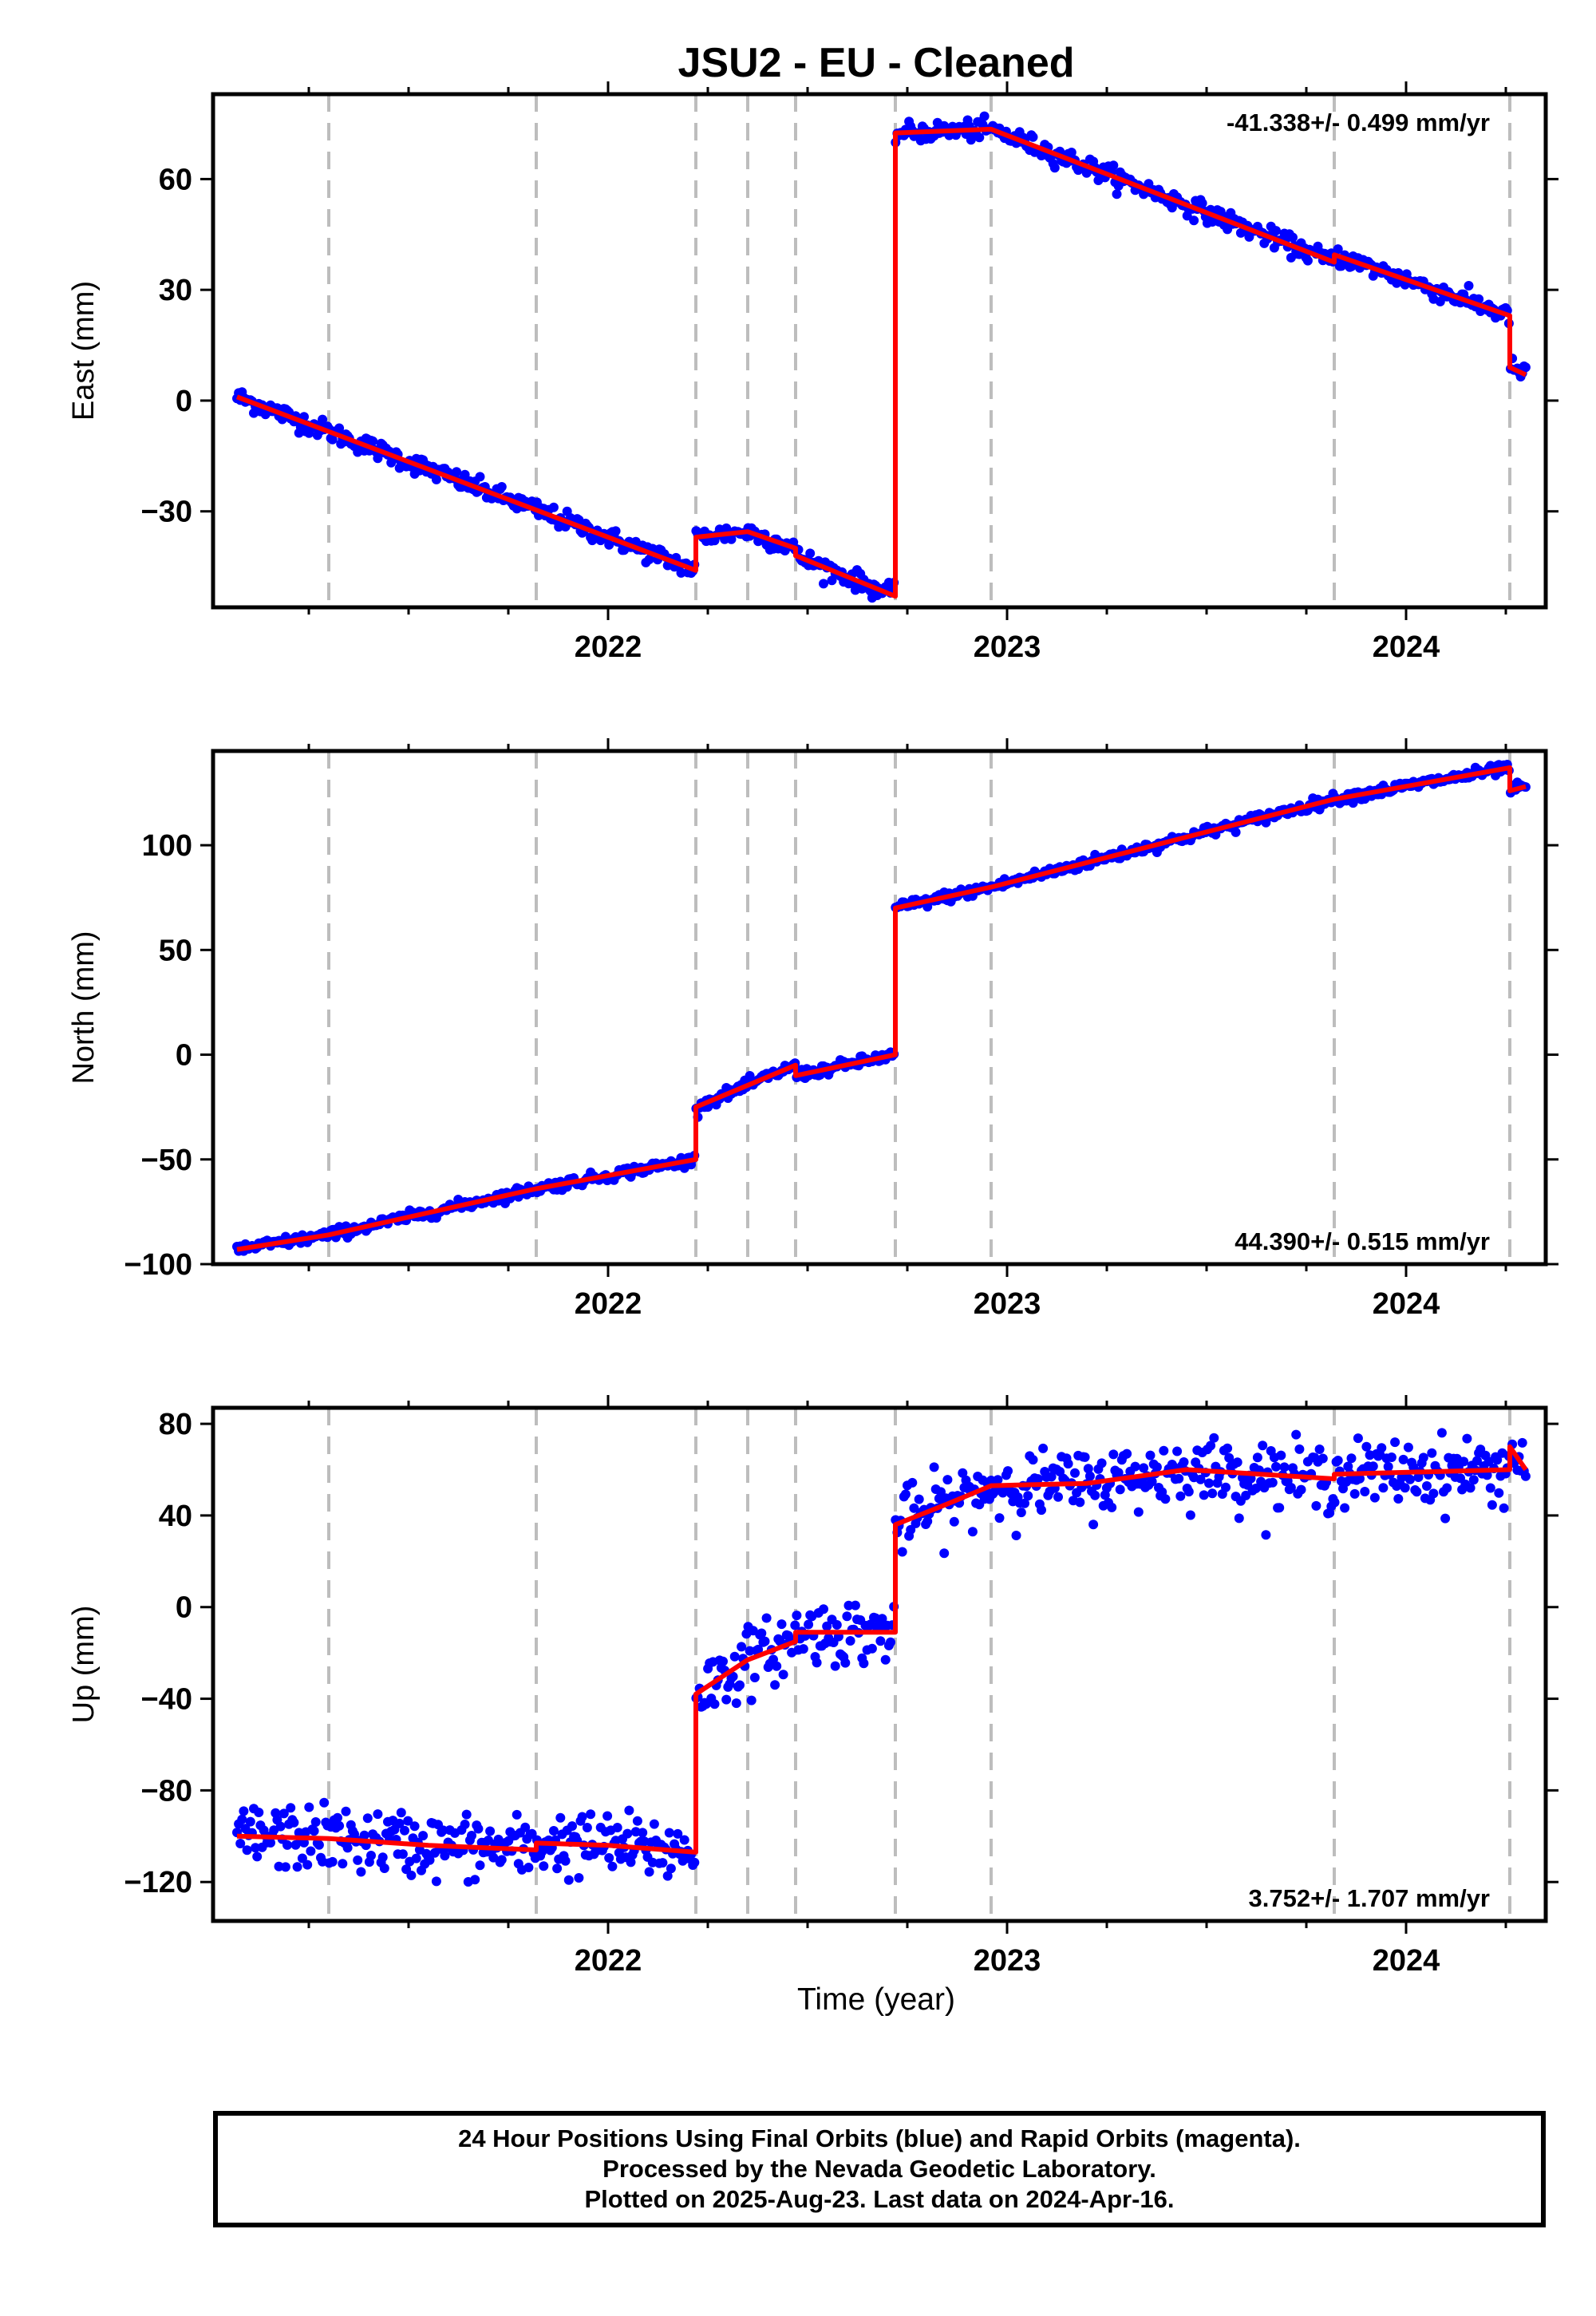  What do you see at coordinates (184, 1608) in the screenshot?
I see `y-tick-label: 0` at bounding box center [184, 1608].